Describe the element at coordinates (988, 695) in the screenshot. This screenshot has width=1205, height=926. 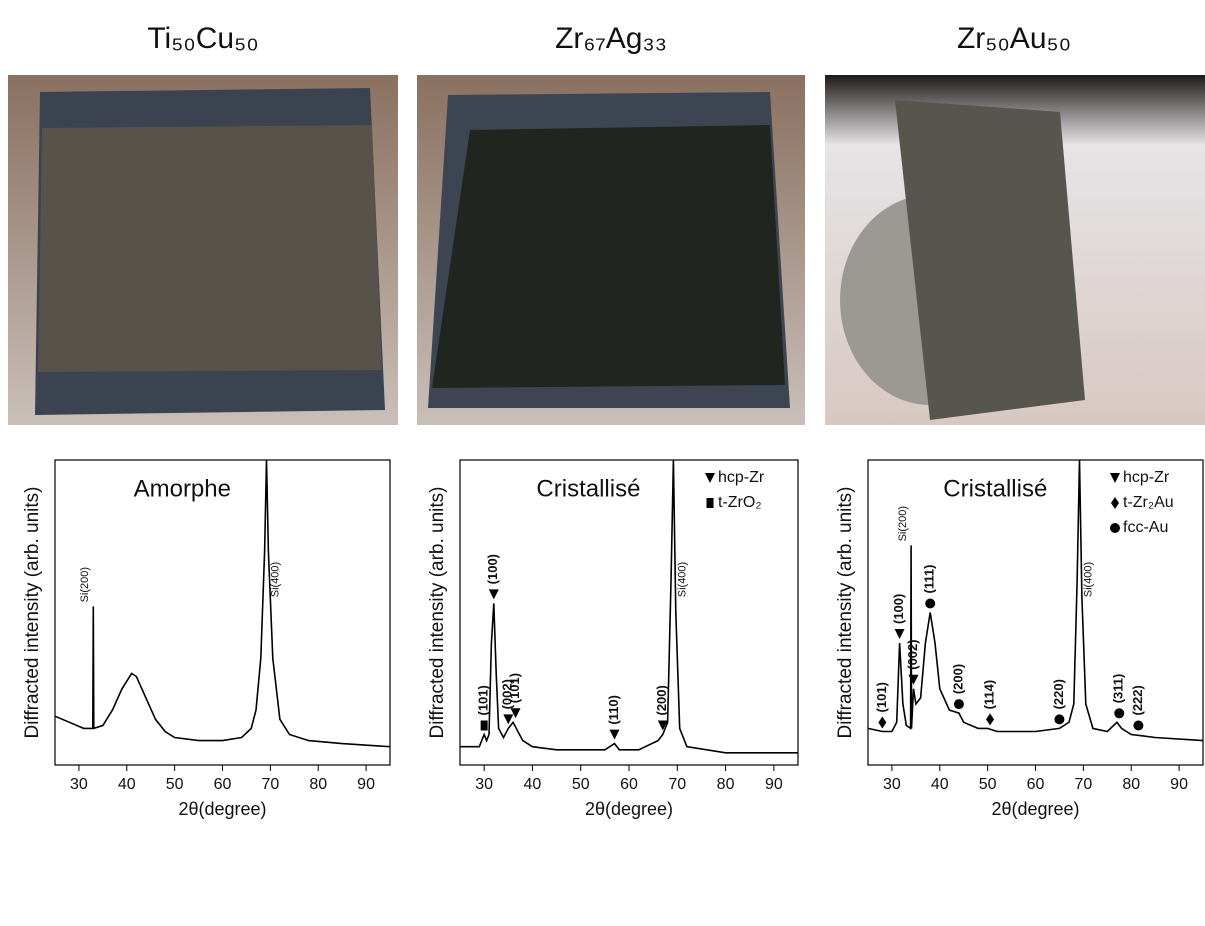
I see `peak-label: (114)` at that location.